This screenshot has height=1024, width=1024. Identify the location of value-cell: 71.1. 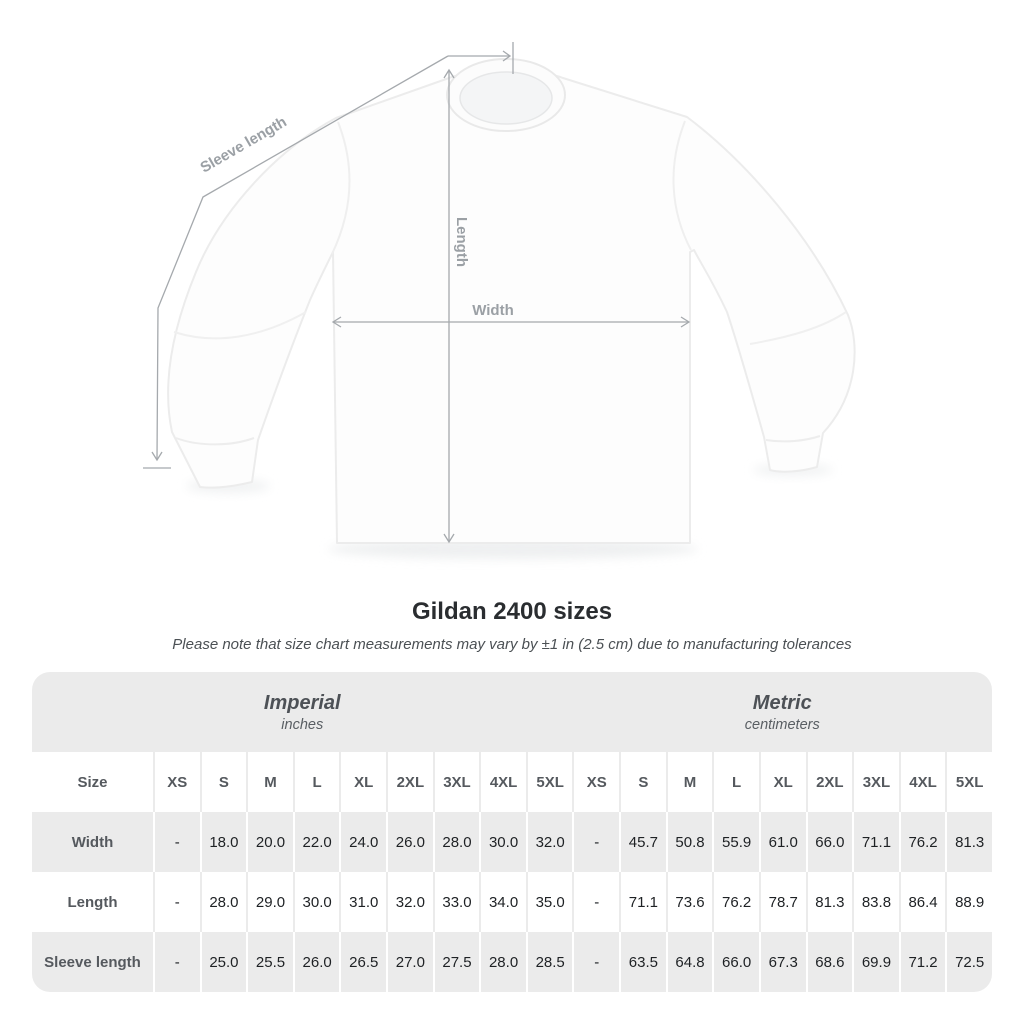
(875, 842).